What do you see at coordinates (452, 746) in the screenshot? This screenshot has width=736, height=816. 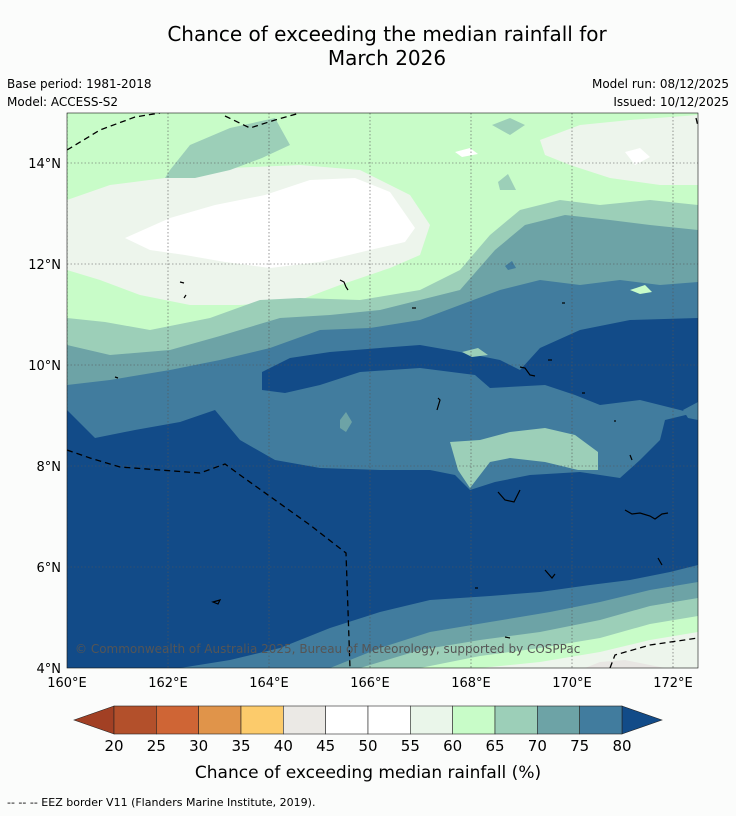 I see `colorbar-label-60: 60` at bounding box center [452, 746].